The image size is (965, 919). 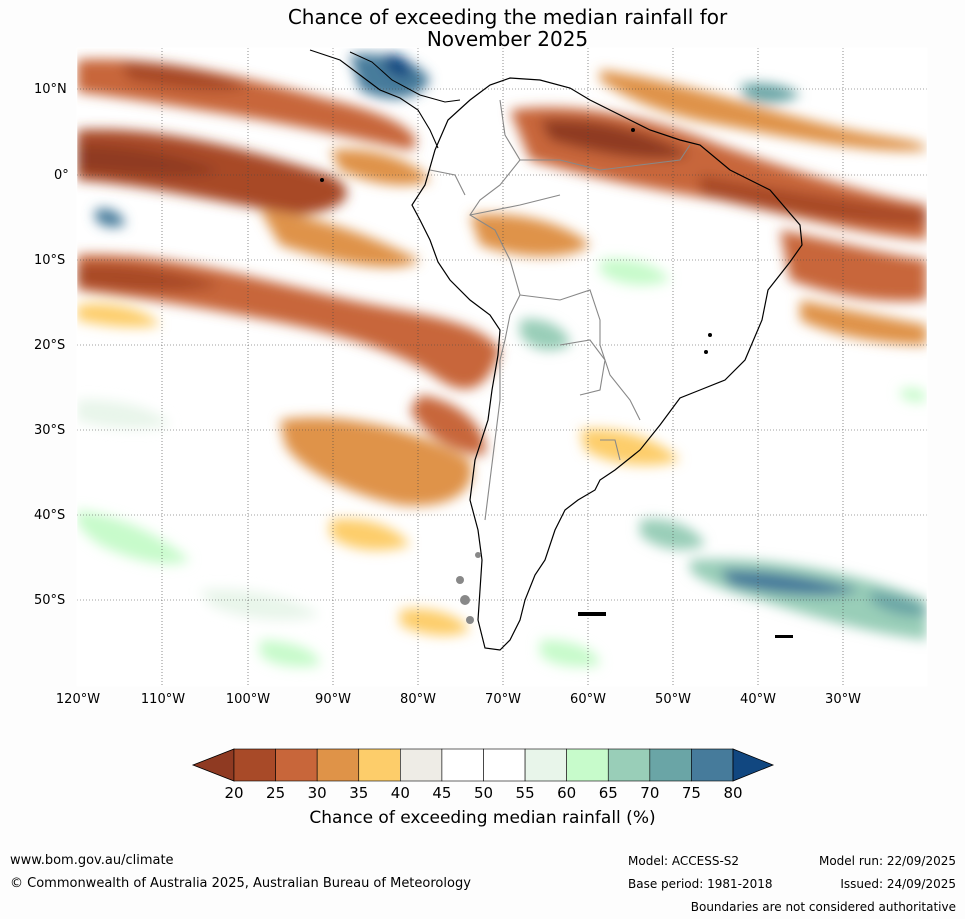 I want to click on lat-label-0: 0°, so click(x=61, y=175).